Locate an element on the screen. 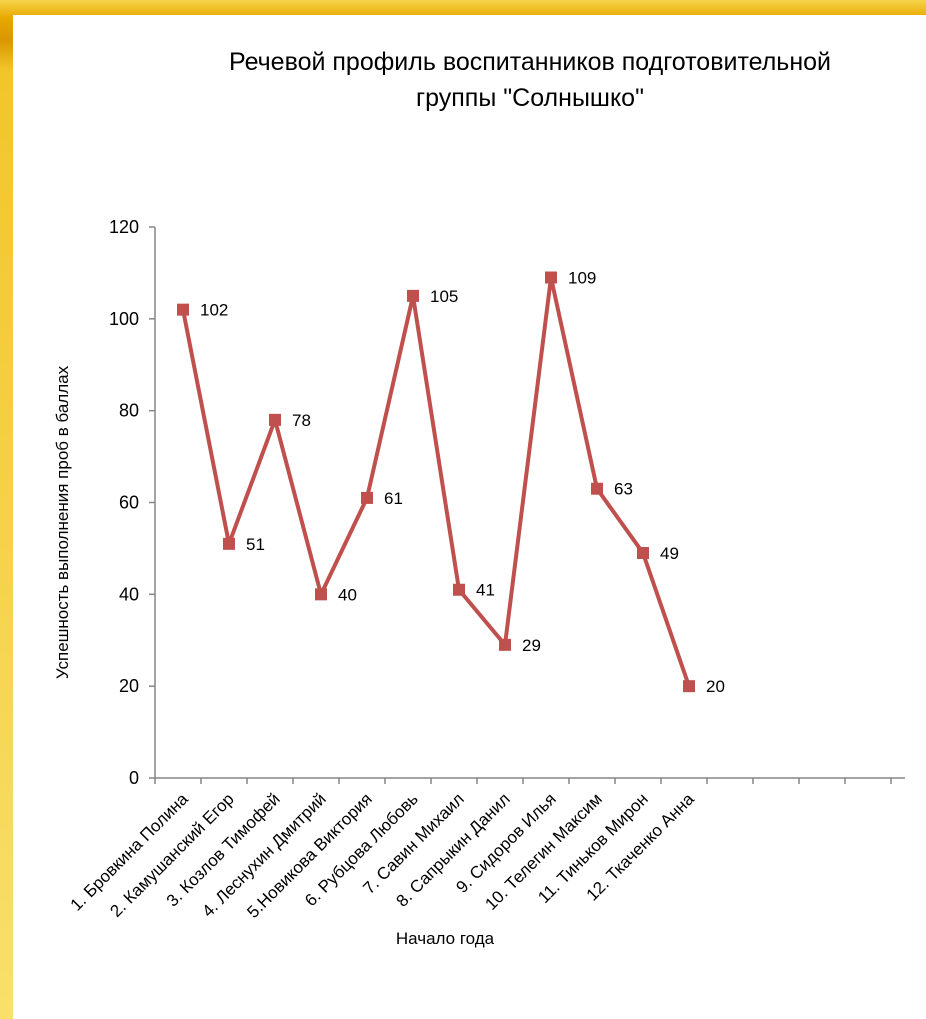  y-tick-label: 120 is located at coordinates (124, 227).